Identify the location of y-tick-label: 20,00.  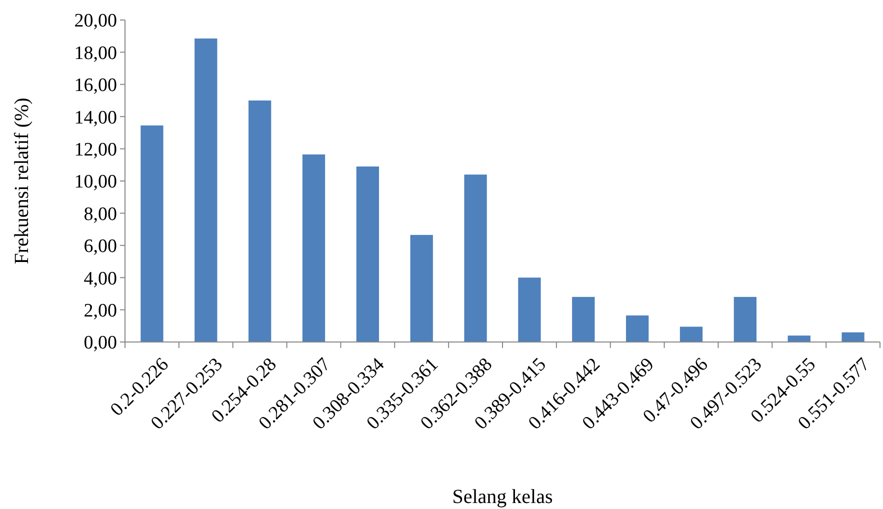
(95, 21).